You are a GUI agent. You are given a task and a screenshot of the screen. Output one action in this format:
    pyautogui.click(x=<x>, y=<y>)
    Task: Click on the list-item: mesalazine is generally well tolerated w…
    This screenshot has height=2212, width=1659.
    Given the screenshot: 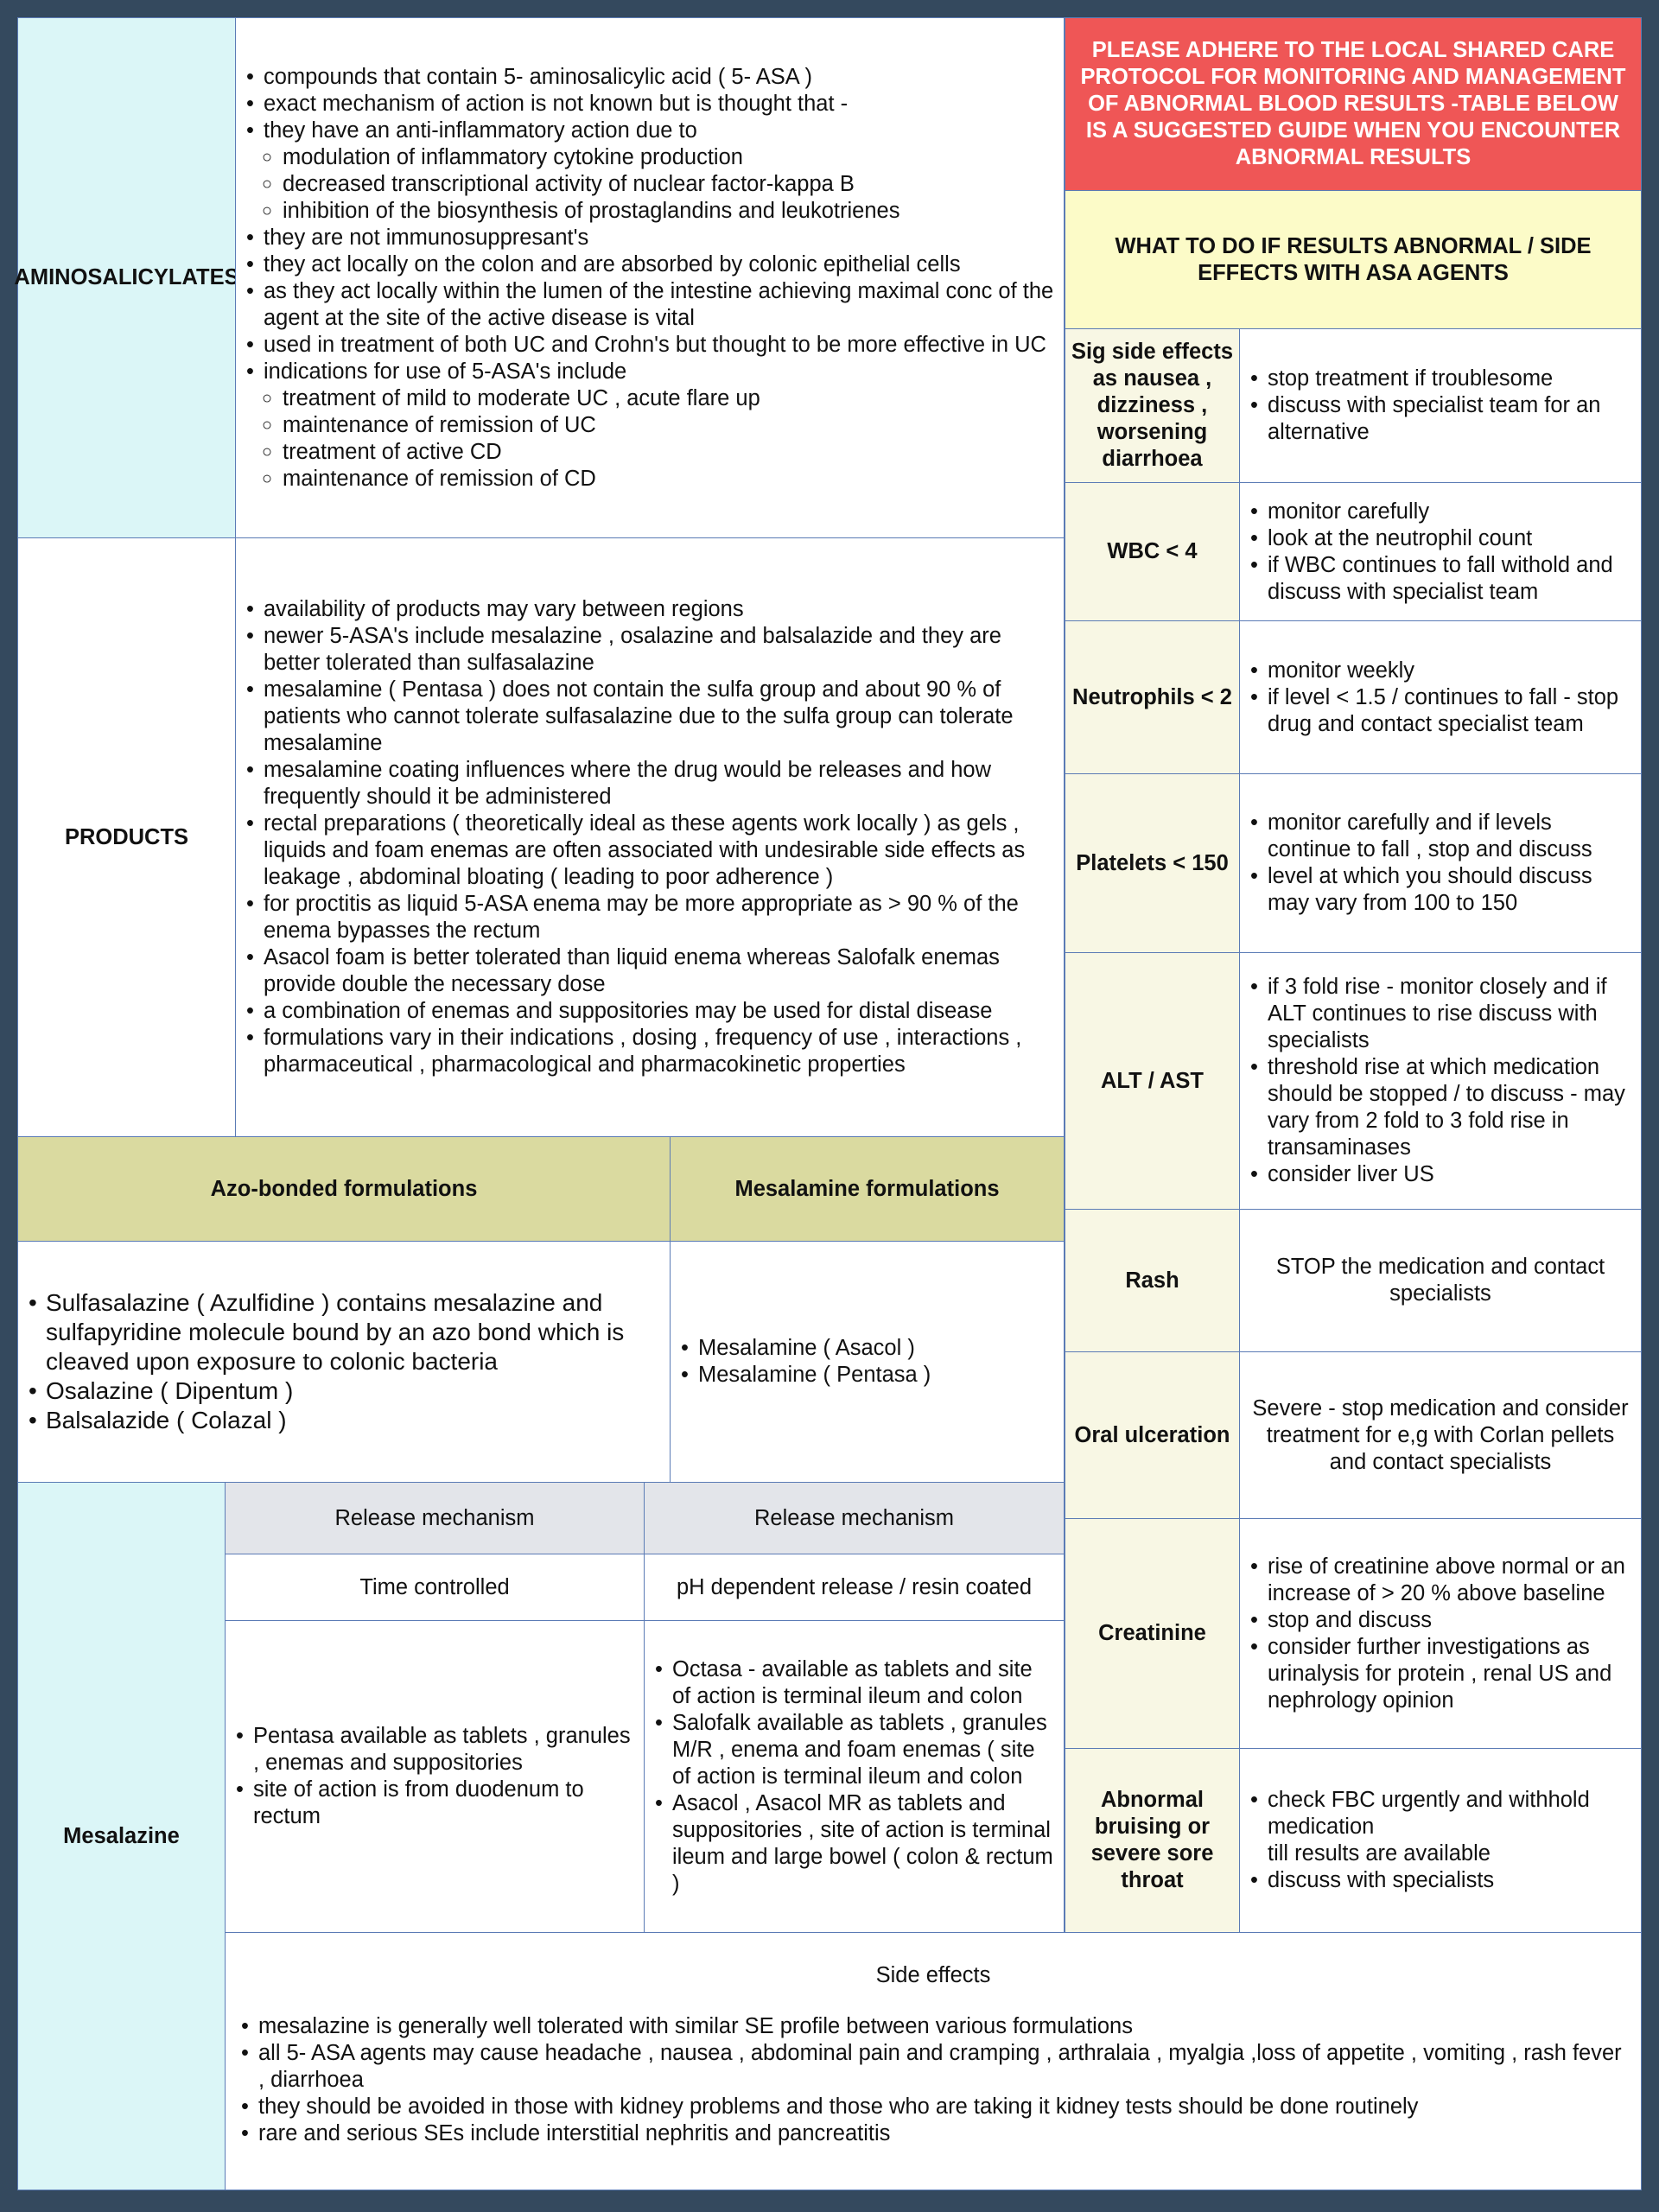 What is the action you would take?
    pyautogui.click(x=933, y=2026)
    